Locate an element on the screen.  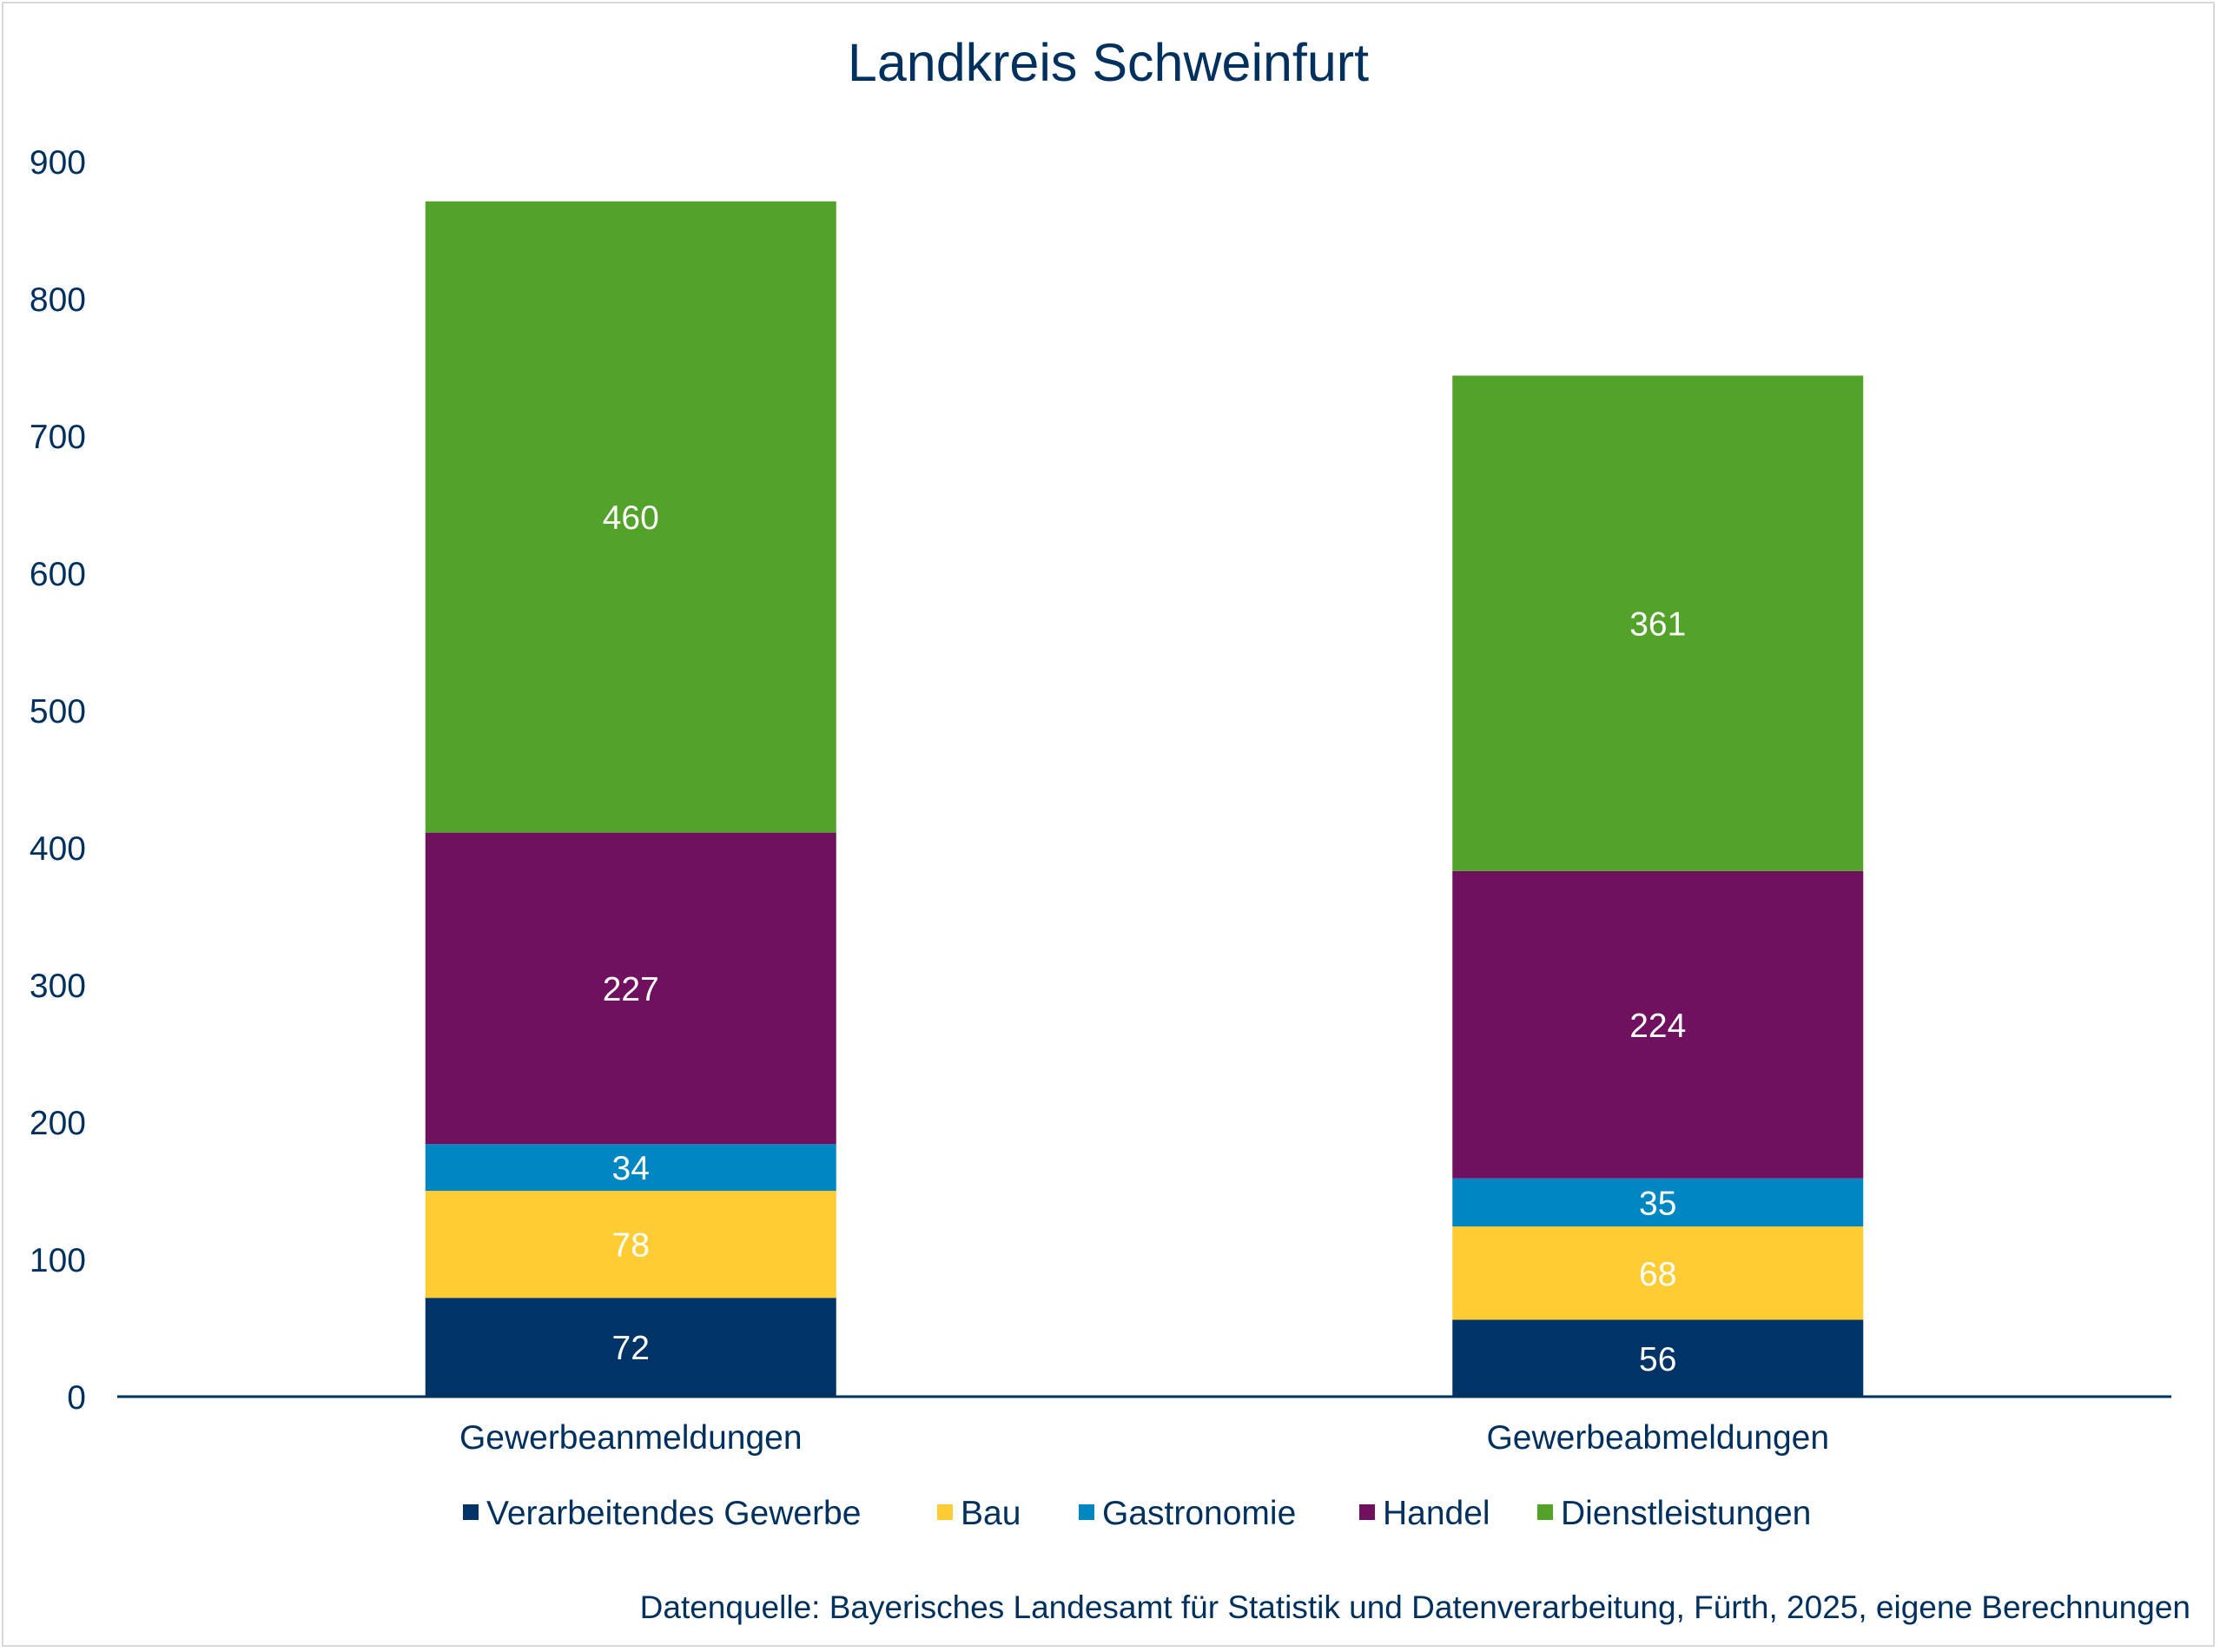
y-tick-label: 400 is located at coordinates (58, 849).